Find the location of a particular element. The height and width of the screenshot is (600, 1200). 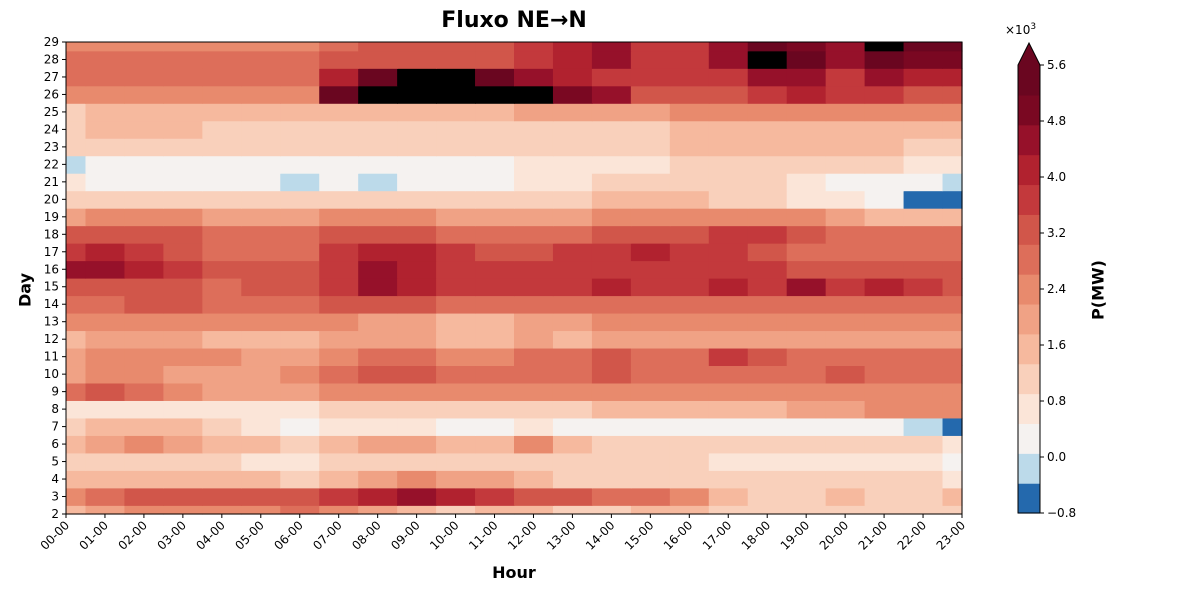

x-tick-label: 03-00 is located at coordinates (171, 535).